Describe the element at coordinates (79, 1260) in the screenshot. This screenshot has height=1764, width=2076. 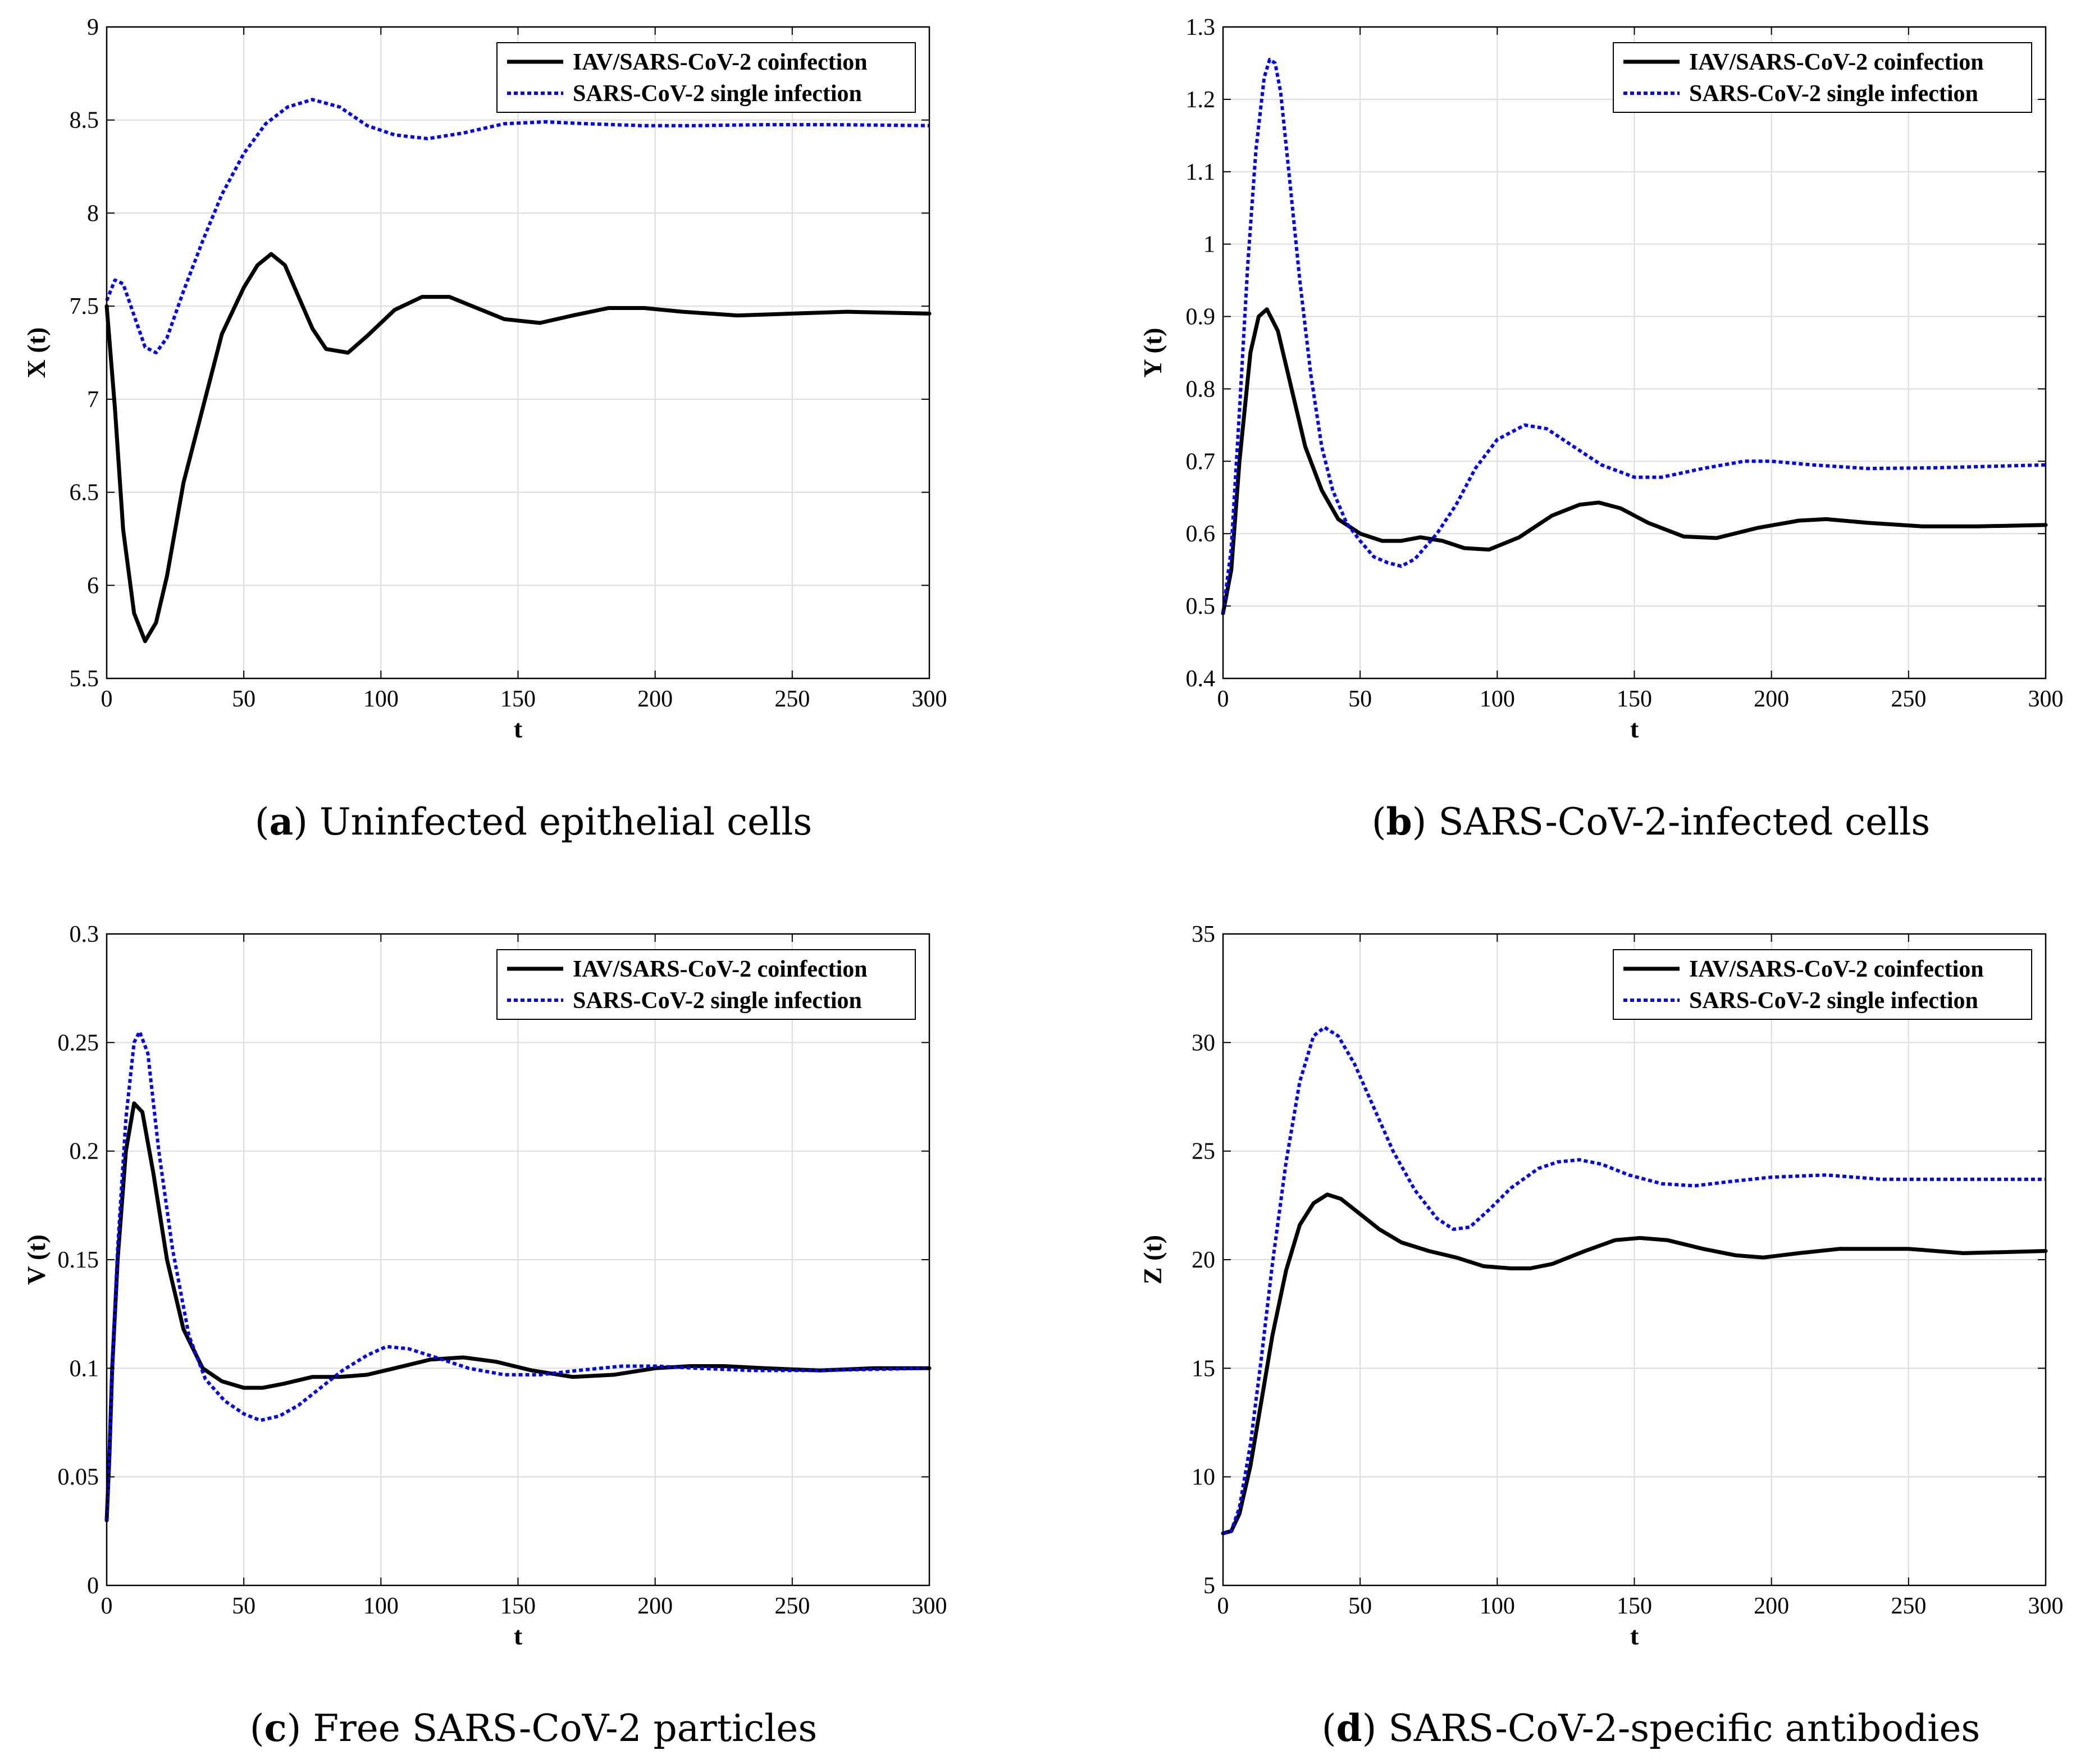
I see `y-tick-label: 0.15` at that location.